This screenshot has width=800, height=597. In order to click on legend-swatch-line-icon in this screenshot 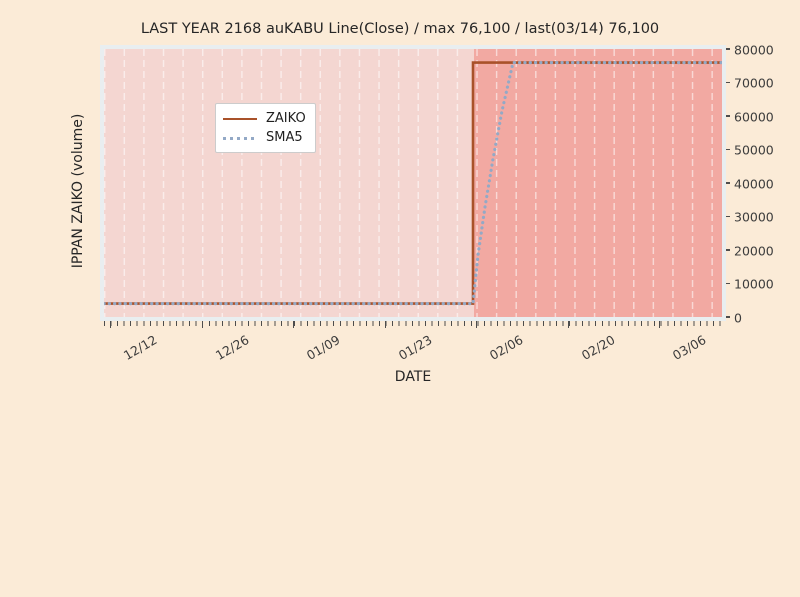, I will do `click(240, 119)`.